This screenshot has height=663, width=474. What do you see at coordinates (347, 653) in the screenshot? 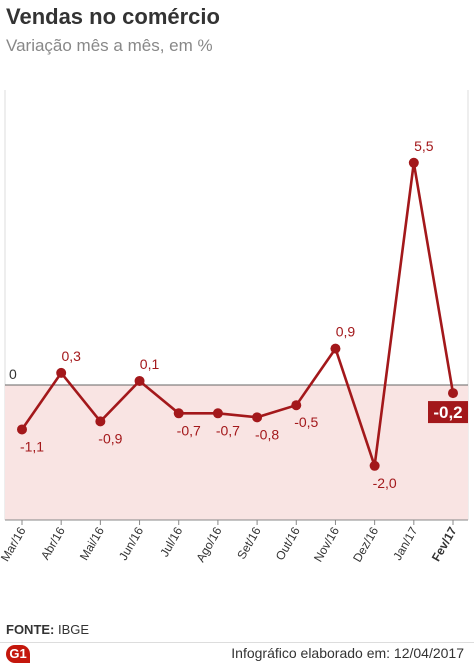
I see `credit-text: Infográfico elaborado em: 12/04/2017` at bounding box center [347, 653].